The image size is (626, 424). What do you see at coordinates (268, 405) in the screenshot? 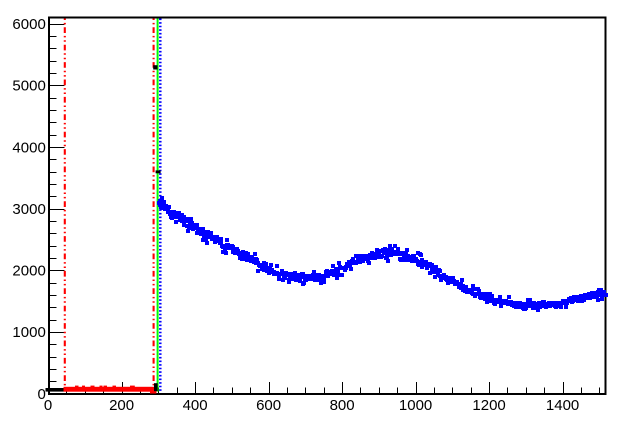
I see `svg-text: 600` at bounding box center [268, 405].